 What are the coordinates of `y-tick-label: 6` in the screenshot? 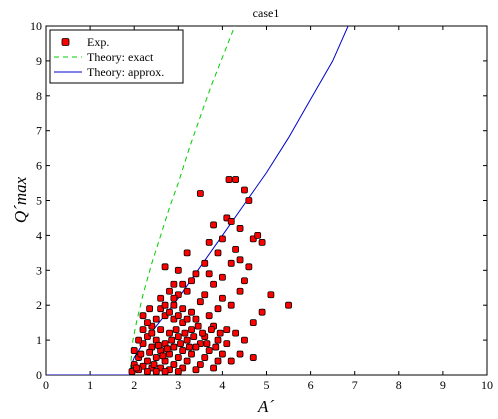 It's located at (39, 166).